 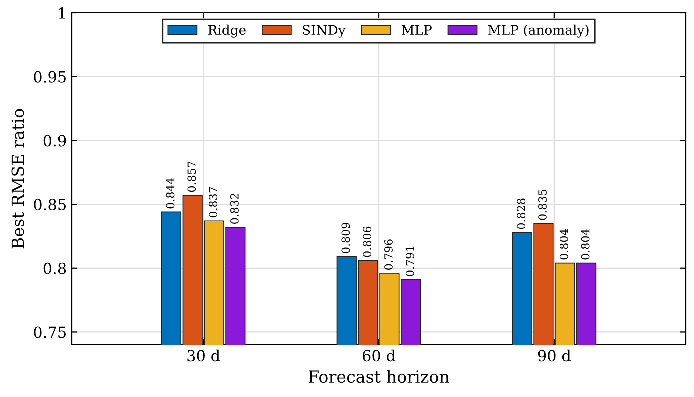 I want to click on y-tick-label: 0.8, so click(x=55, y=268).